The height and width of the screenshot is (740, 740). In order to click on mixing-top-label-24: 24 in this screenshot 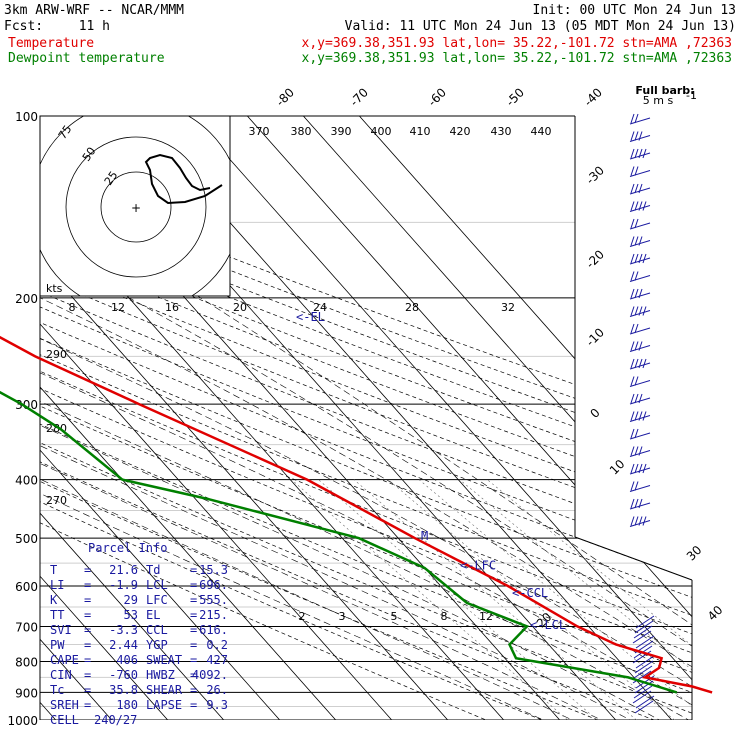, I will do `click(320, 307)`.